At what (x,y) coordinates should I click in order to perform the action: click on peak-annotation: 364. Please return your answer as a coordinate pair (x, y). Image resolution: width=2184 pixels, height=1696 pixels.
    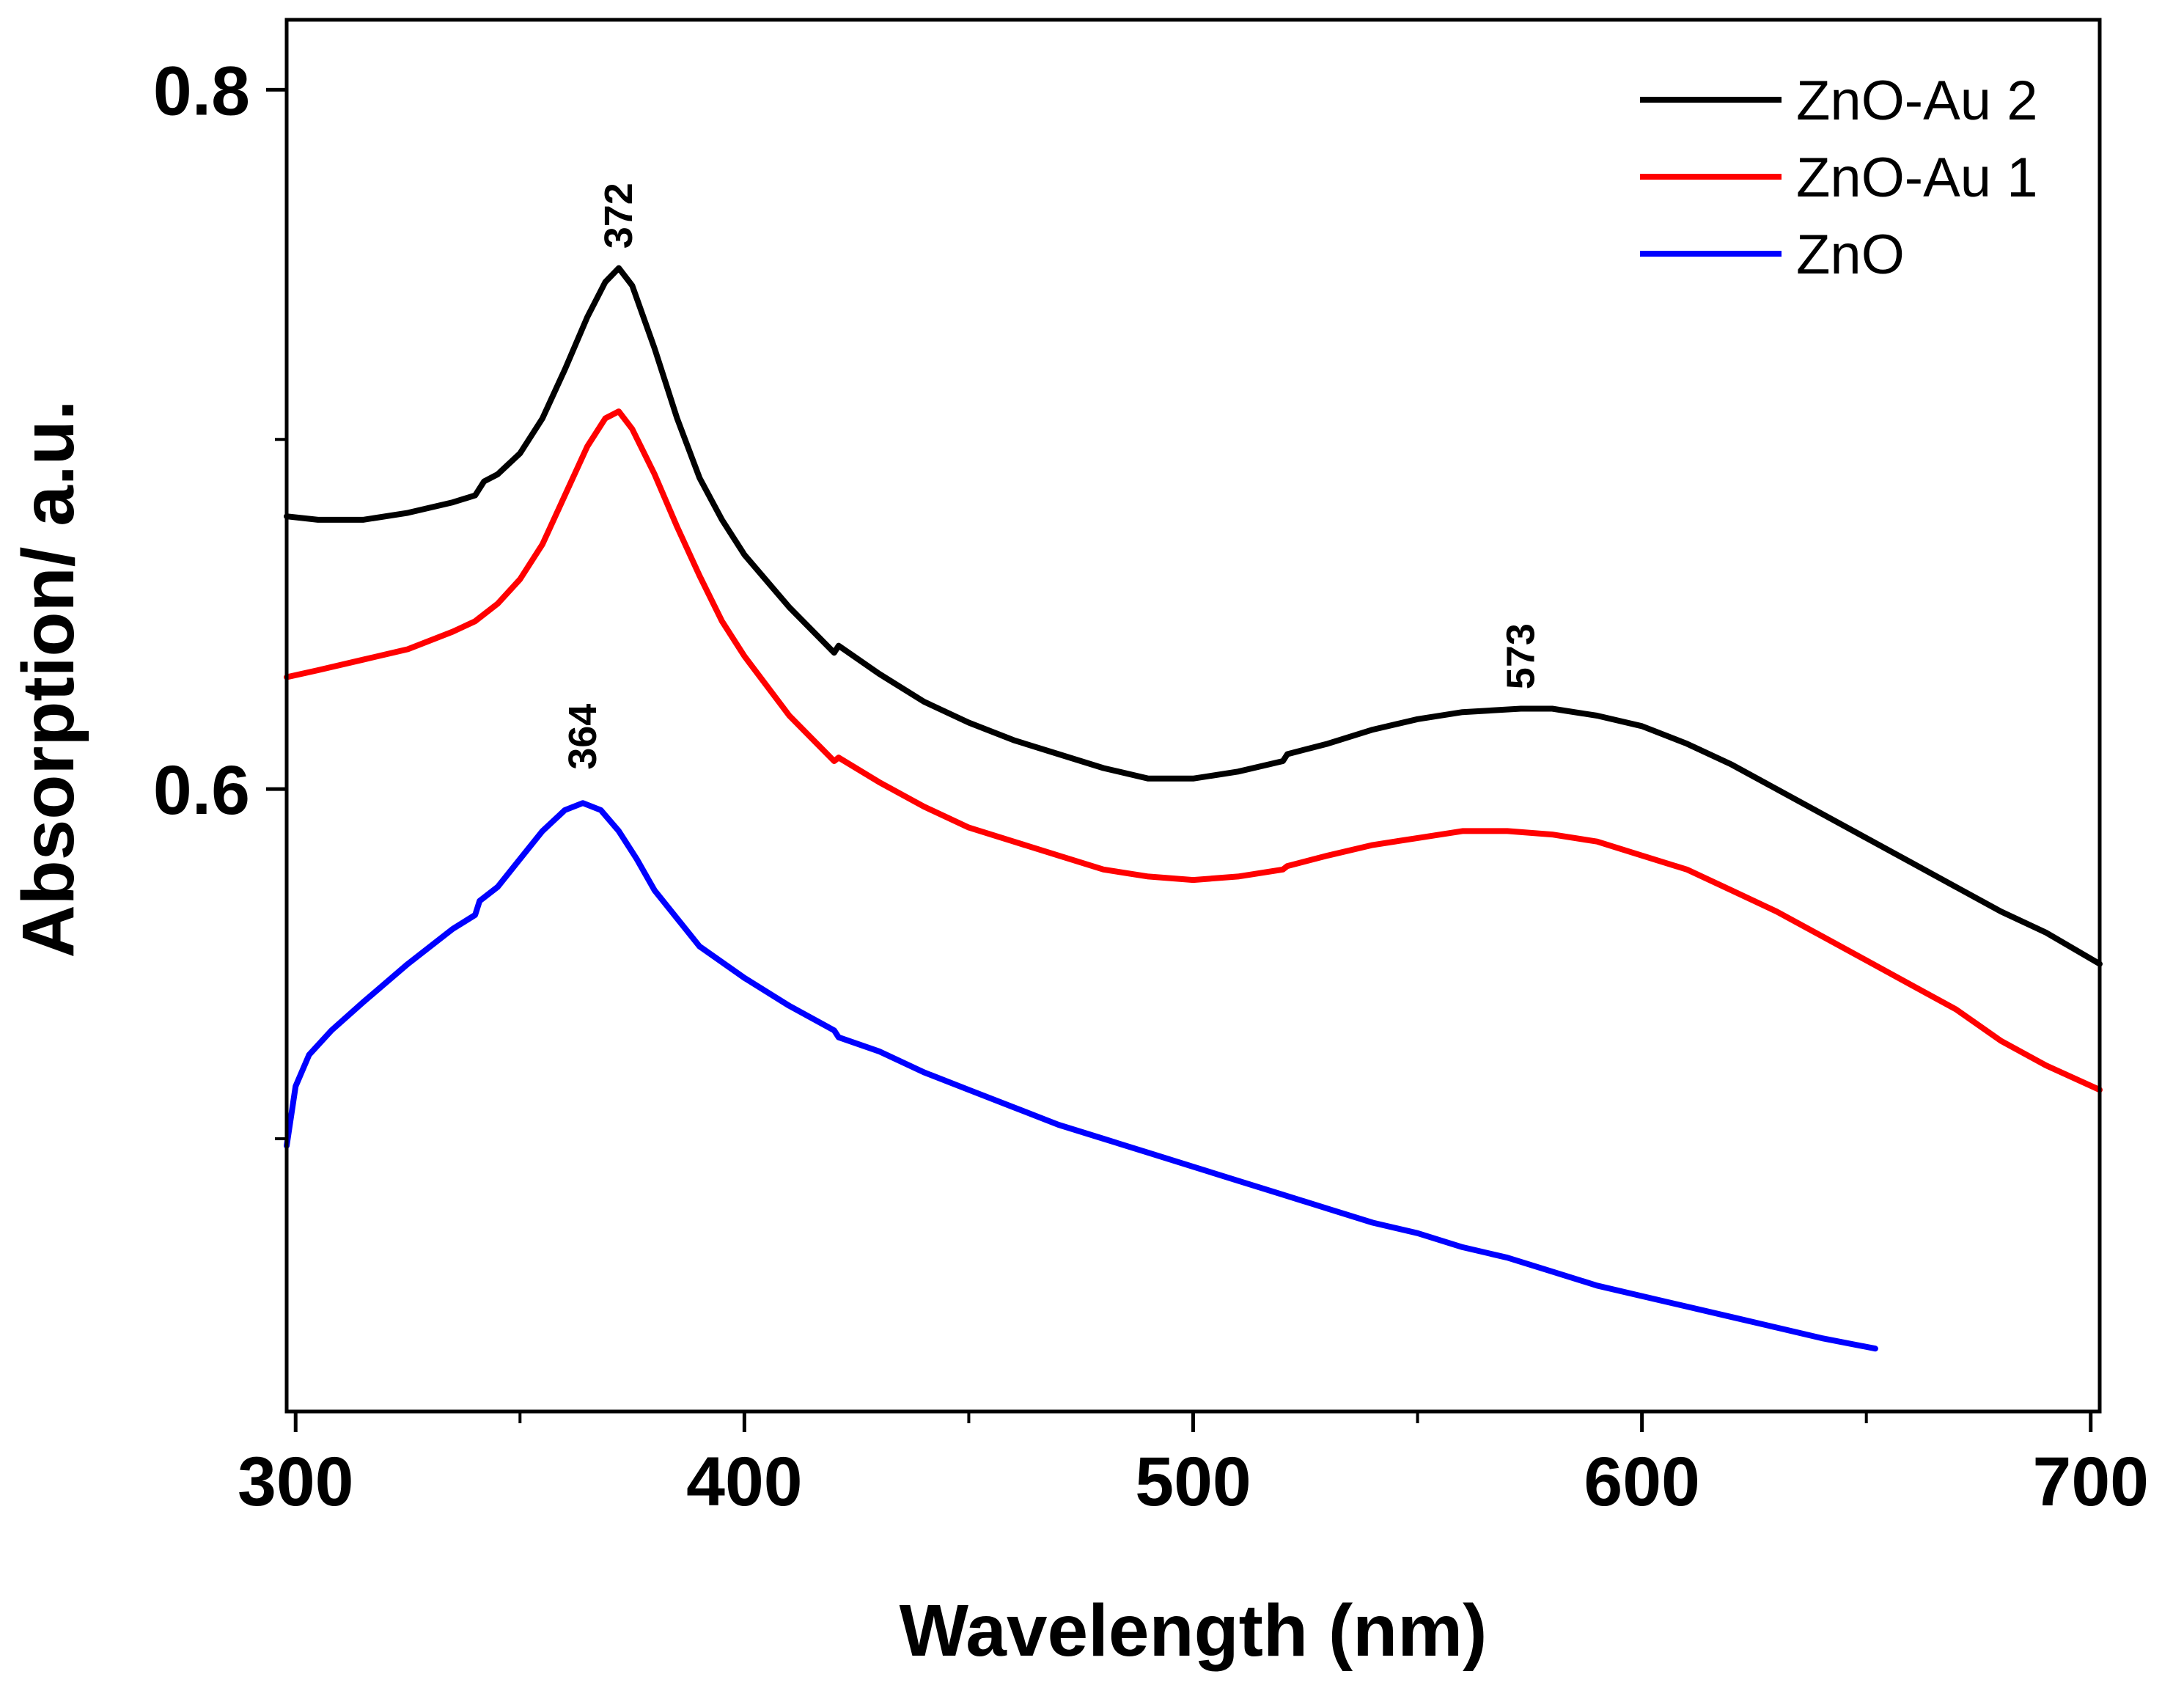
    Looking at the image, I should click on (583, 737).